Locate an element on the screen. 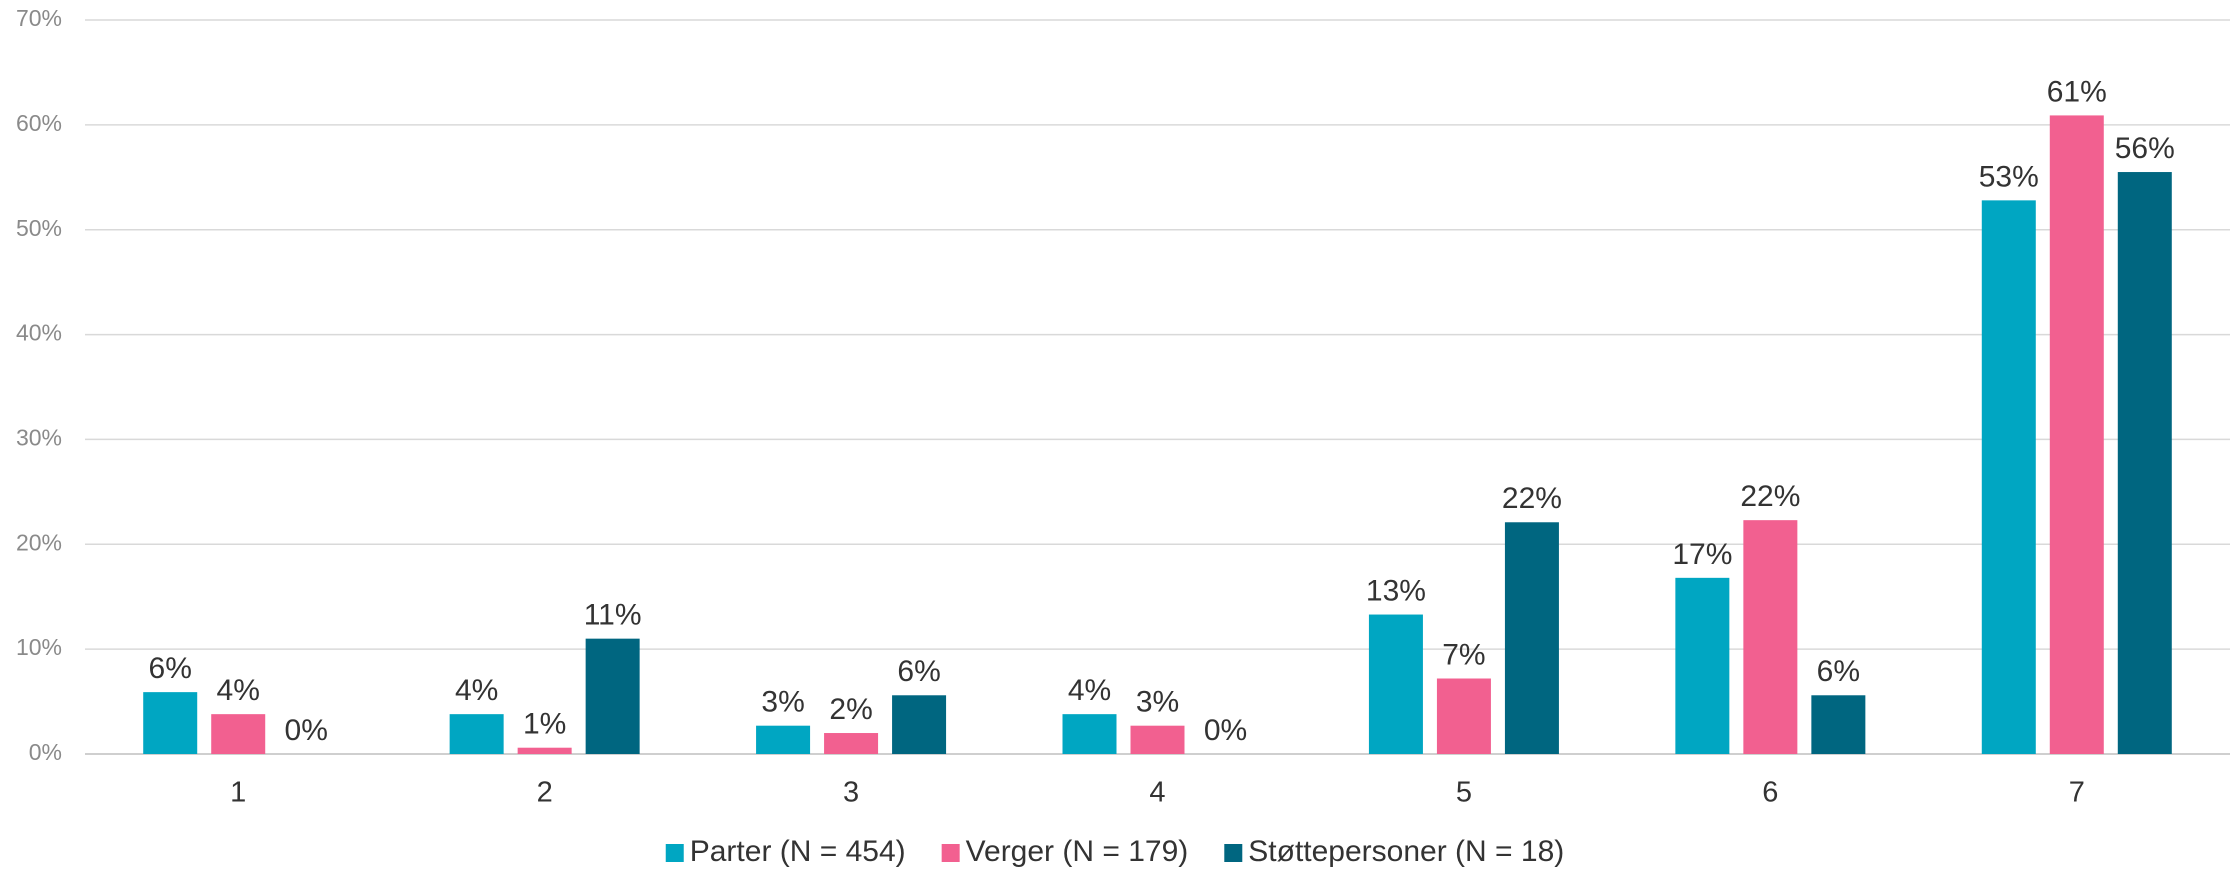 This screenshot has width=2230, height=875. legend-item: Verger (N = 179) is located at coordinates (1065, 851).